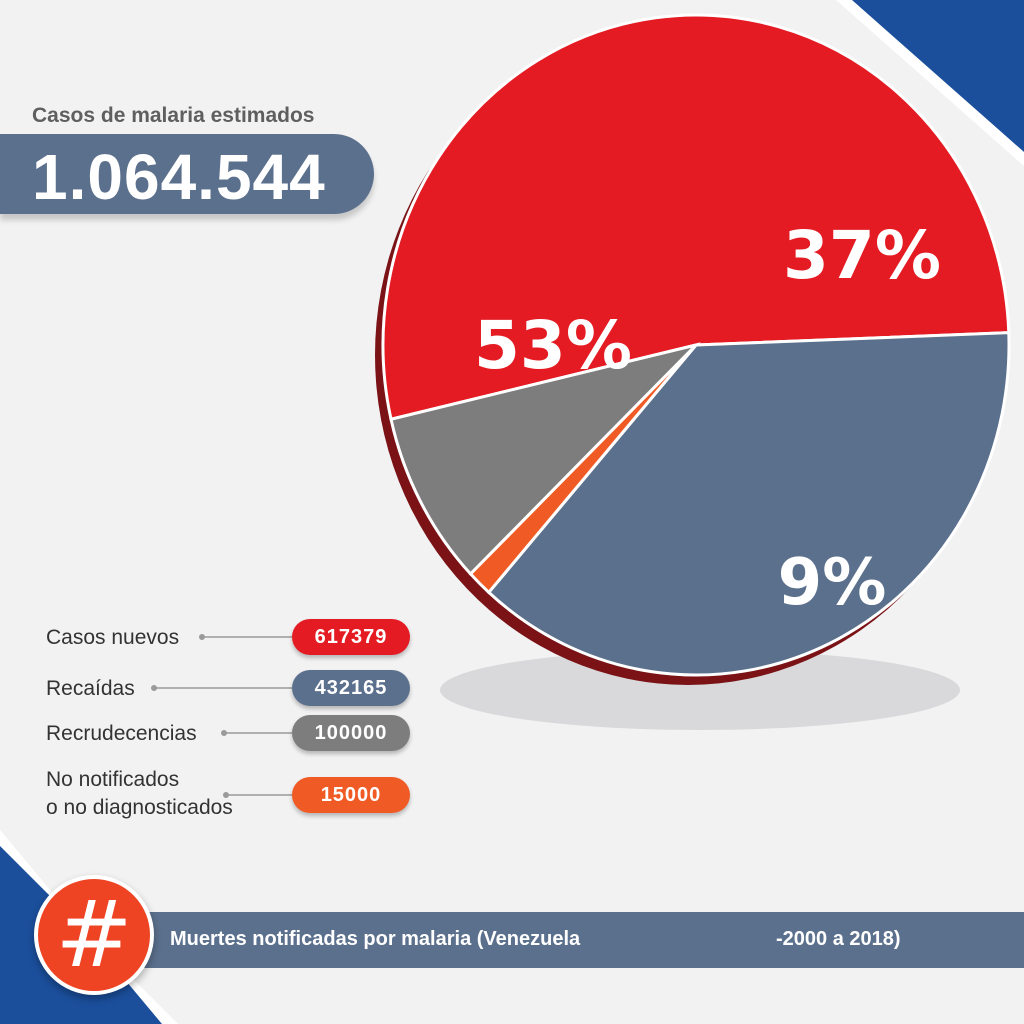  What do you see at coordinates (179, 177) in the screenshot?
I see `total-cases-value: 1.064.544` at bounding box center [179, 177].